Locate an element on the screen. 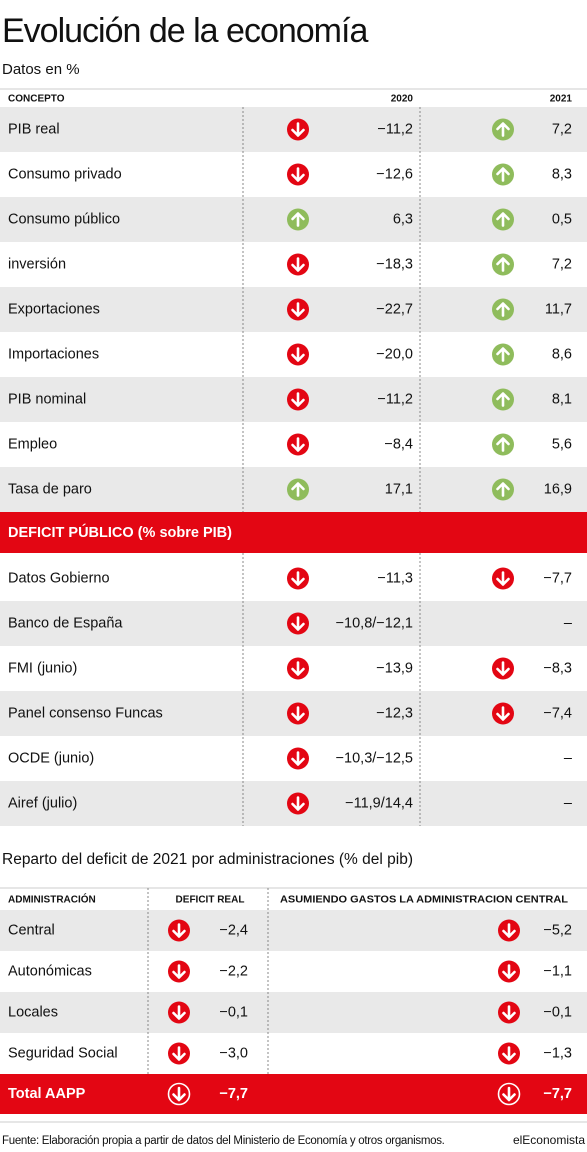 The height and width of the screenshot is (1152, 587). cell-value: −12,3 is located at coordinates (394, 713).